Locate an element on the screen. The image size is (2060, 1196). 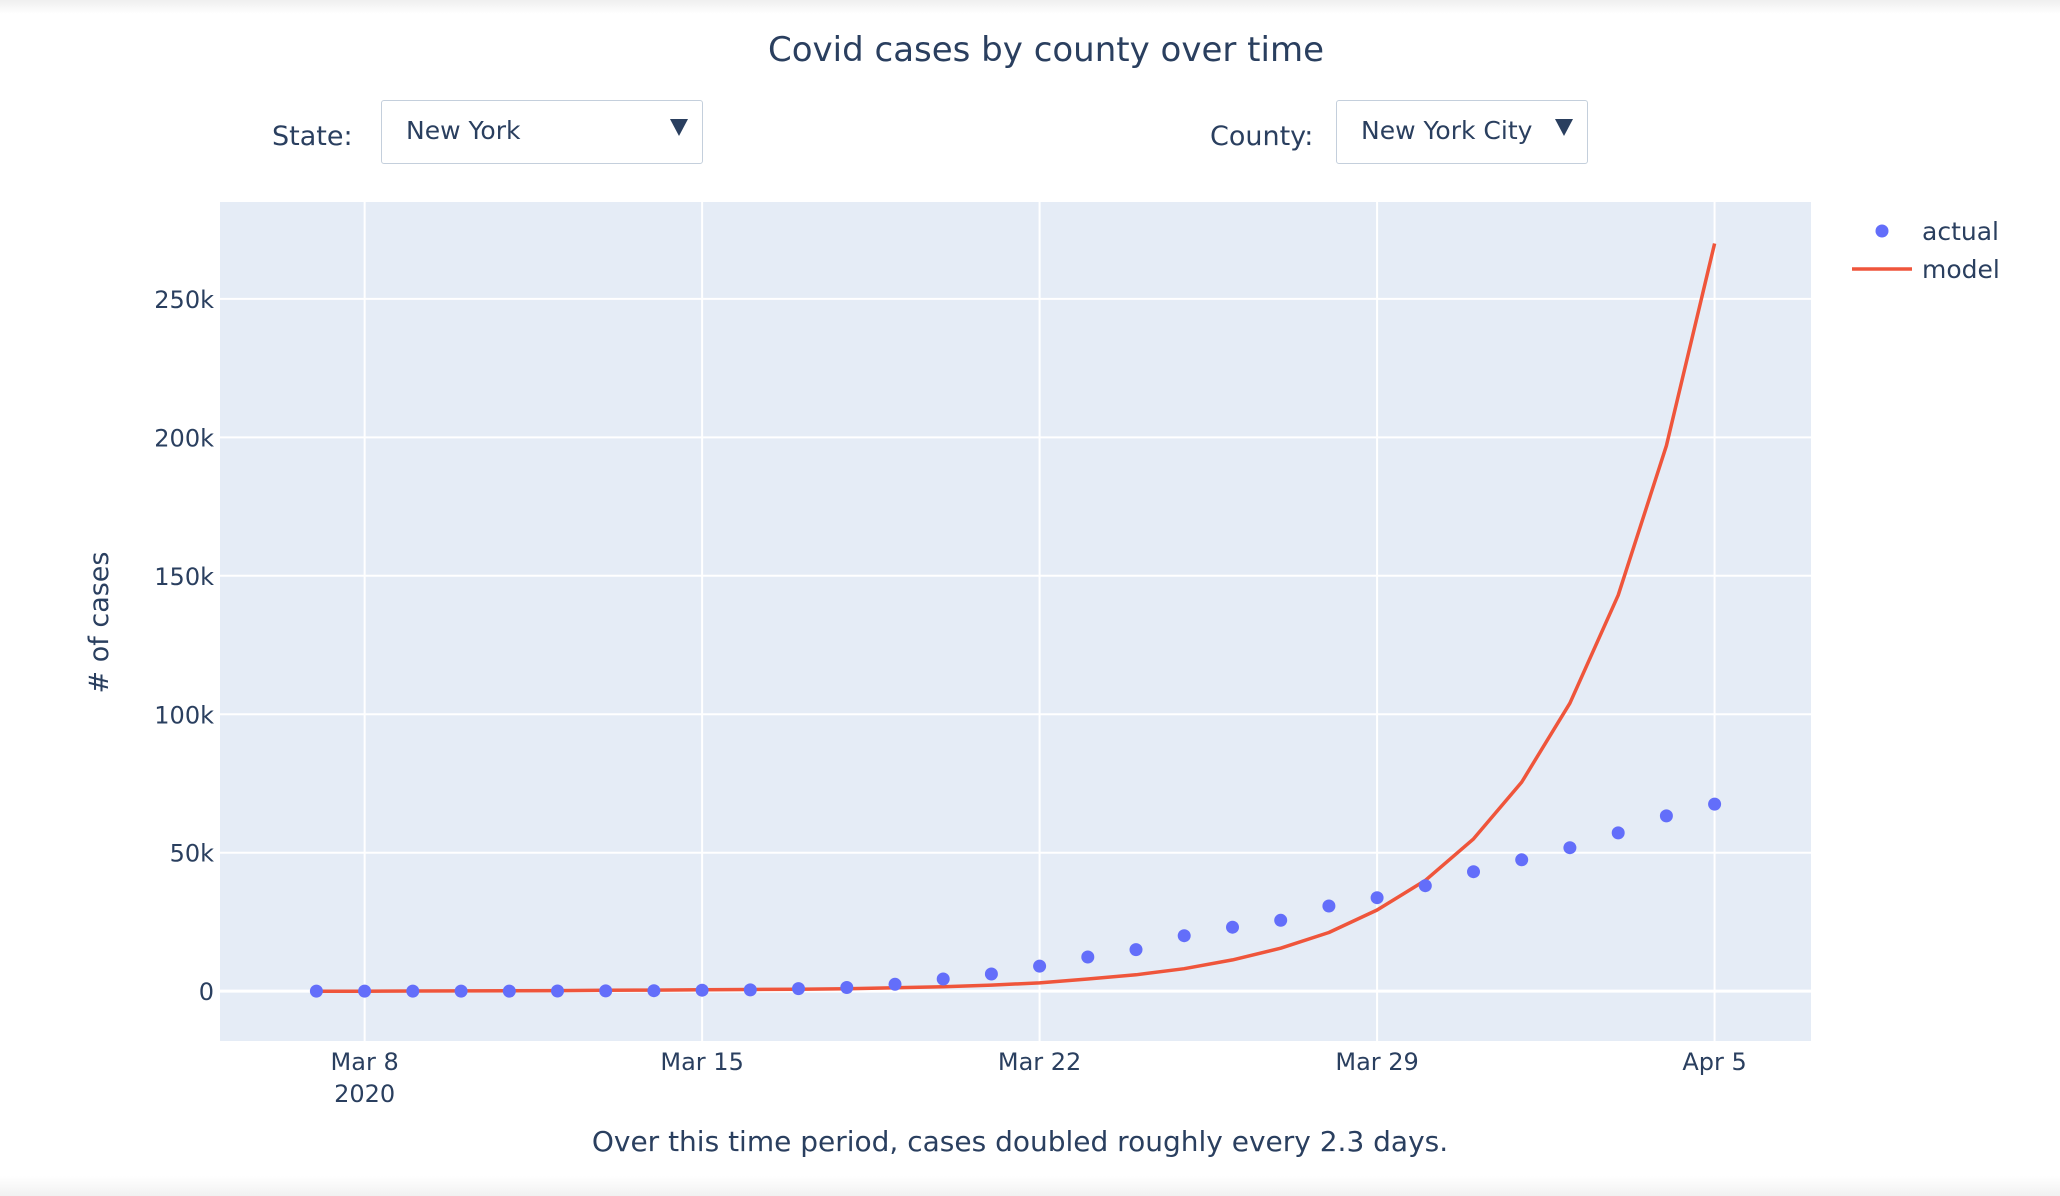
y-tick-label: 150k is located at coordinates (184, 577).